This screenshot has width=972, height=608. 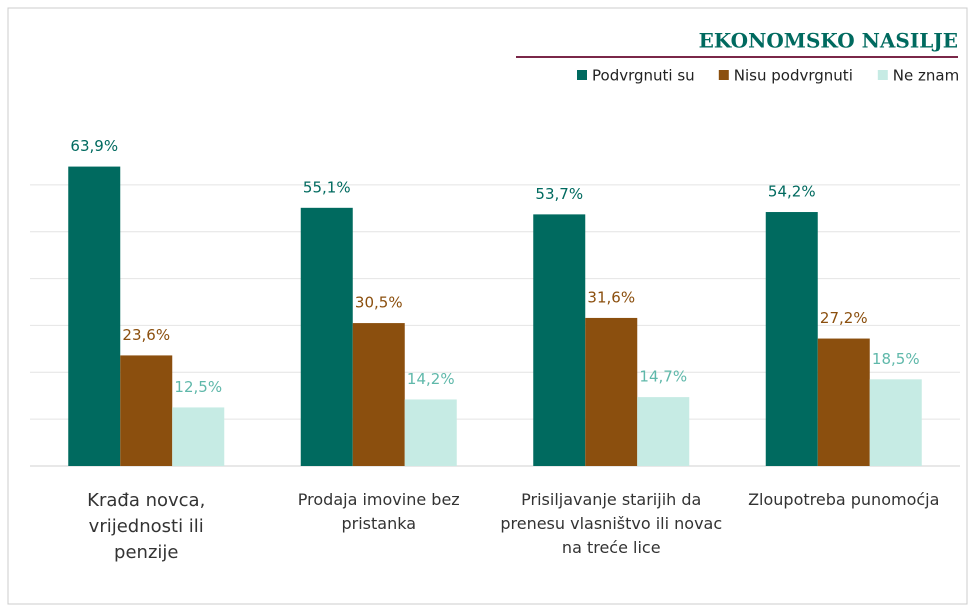 What do you see at coordinates (379, 303) in the screenshot?
I see `value-label: 30,5%` at bounding box center [379, 303].